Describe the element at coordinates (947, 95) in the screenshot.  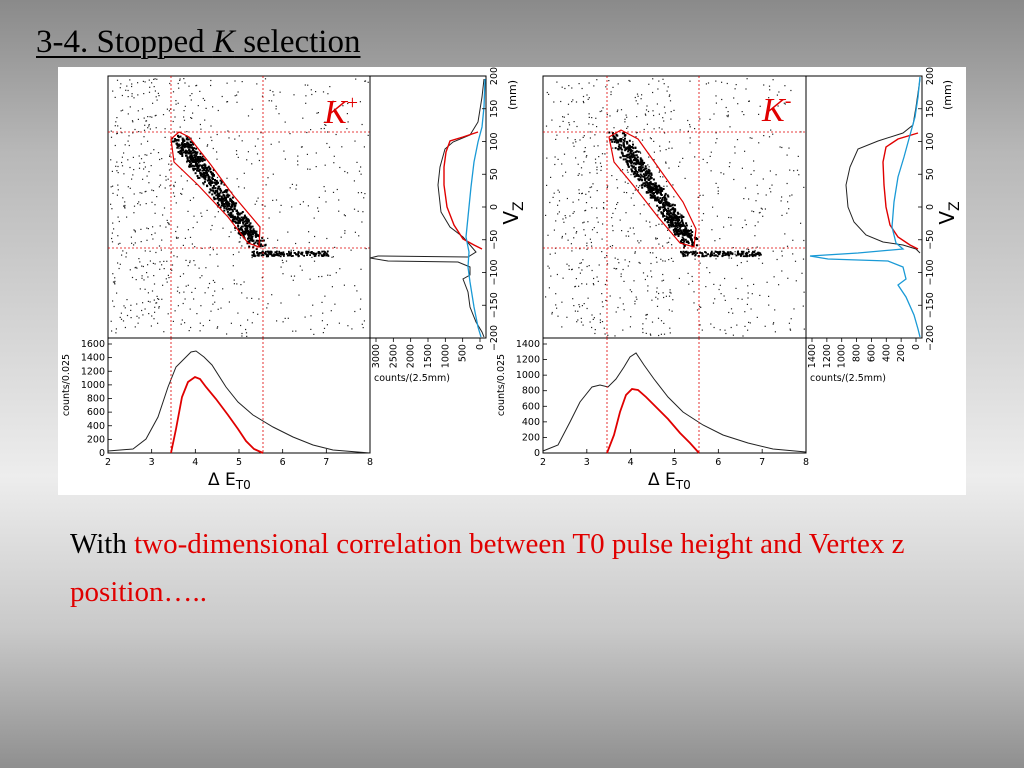
I see `vz-unit-label: (mm)` at that location.